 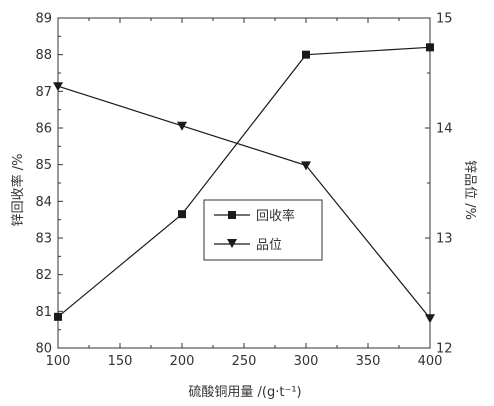 I want to click on y-left-tick-label: 85, so click(x=43, y=165).